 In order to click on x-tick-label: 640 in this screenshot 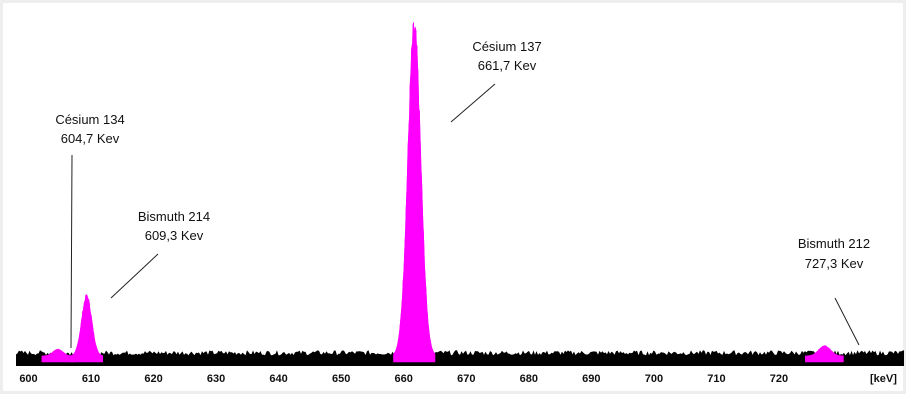, I will do `click(278, 379)`.